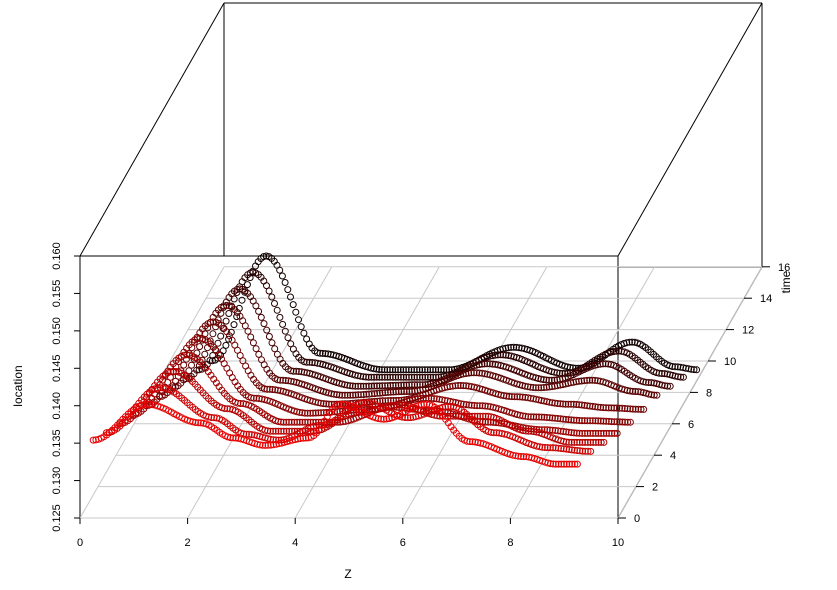 The image size is (837, 590). I want to click on box-edge, so click(152, 129).